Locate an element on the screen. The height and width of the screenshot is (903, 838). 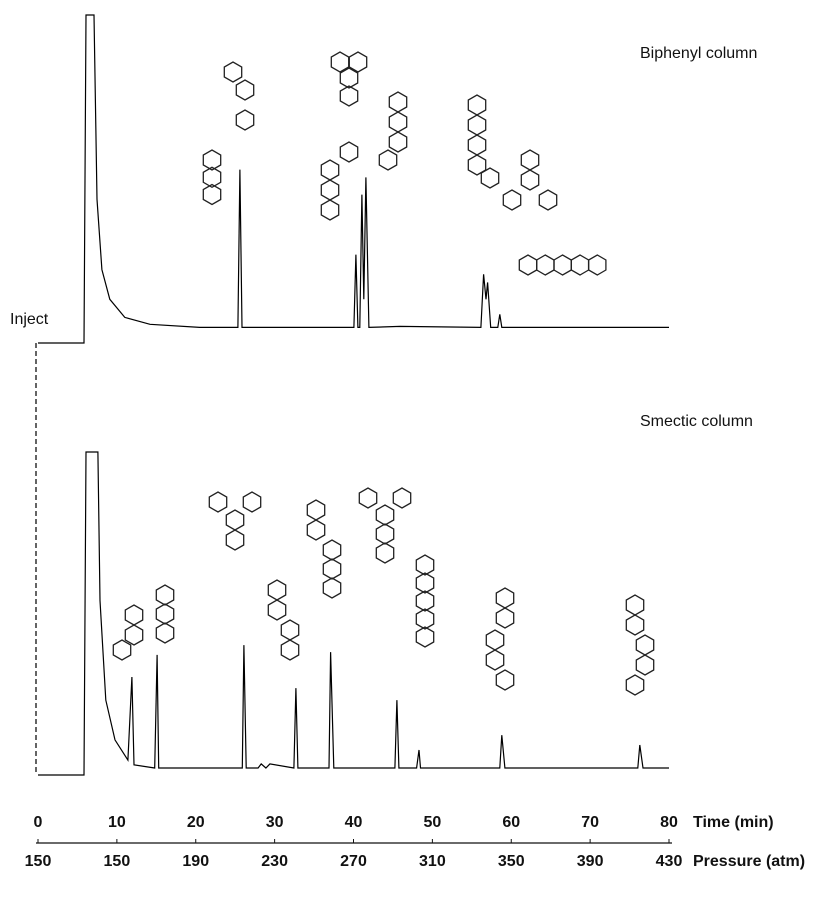
x-tick-label: 20 is located at coordinates (196, 822).